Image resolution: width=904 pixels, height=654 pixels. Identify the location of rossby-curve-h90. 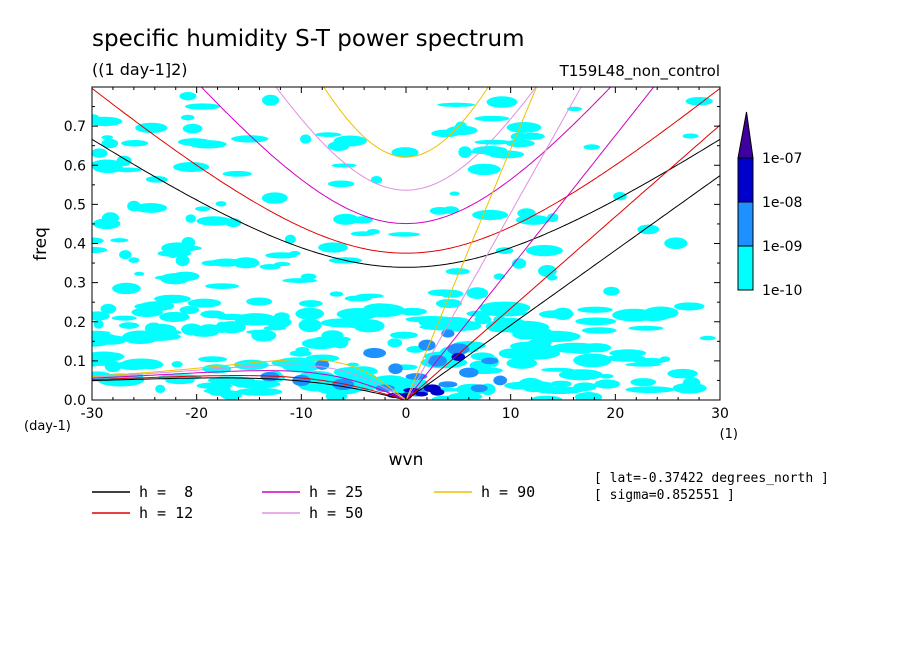
(249, 379).